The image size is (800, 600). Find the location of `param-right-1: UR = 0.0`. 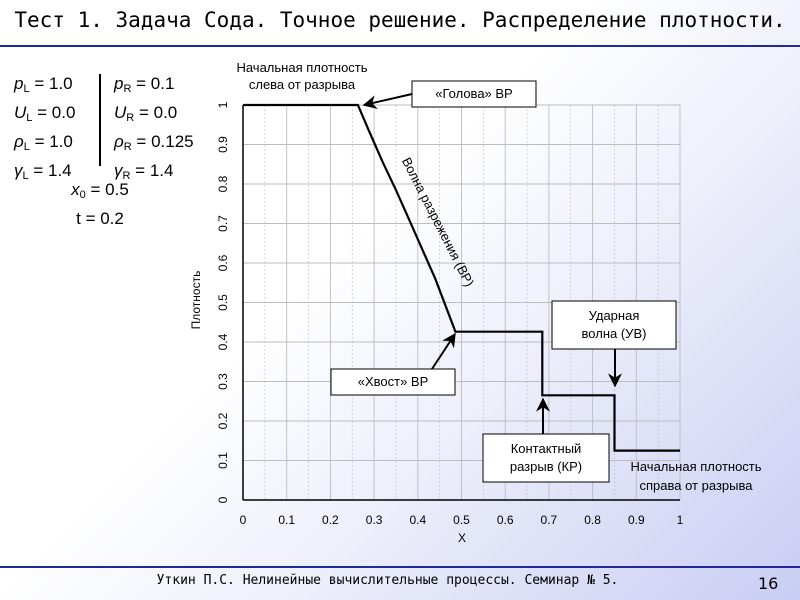

param-right-1: UR = 0.0 is located at coordinates (146, 113).